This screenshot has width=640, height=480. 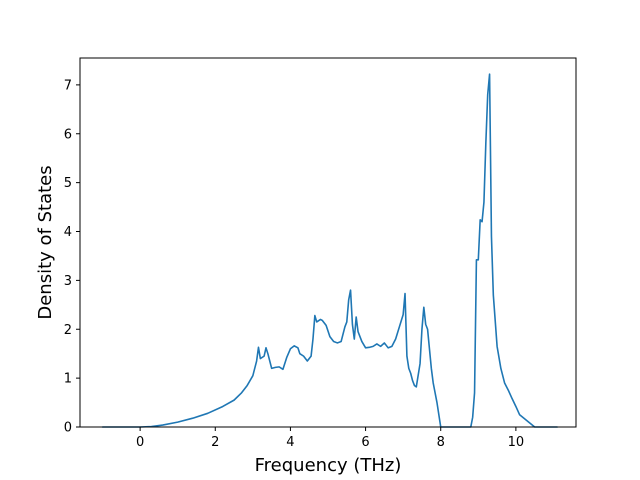 What do you see at coordinates (215, 442) in the screenshot?
I see `x-tick-label: 2` at bounding box center [215, 442].